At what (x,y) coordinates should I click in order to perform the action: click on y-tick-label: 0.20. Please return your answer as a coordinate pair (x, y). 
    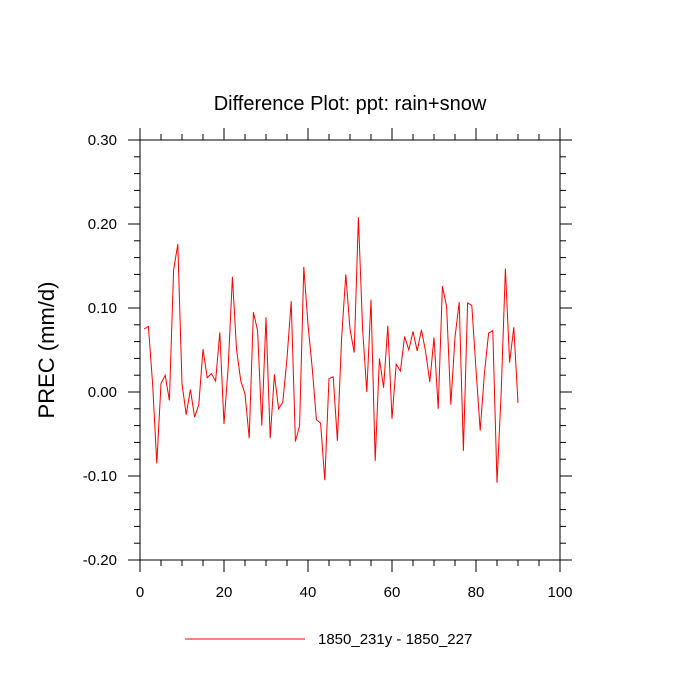
    Looking at the image, I should click on (102, 224).